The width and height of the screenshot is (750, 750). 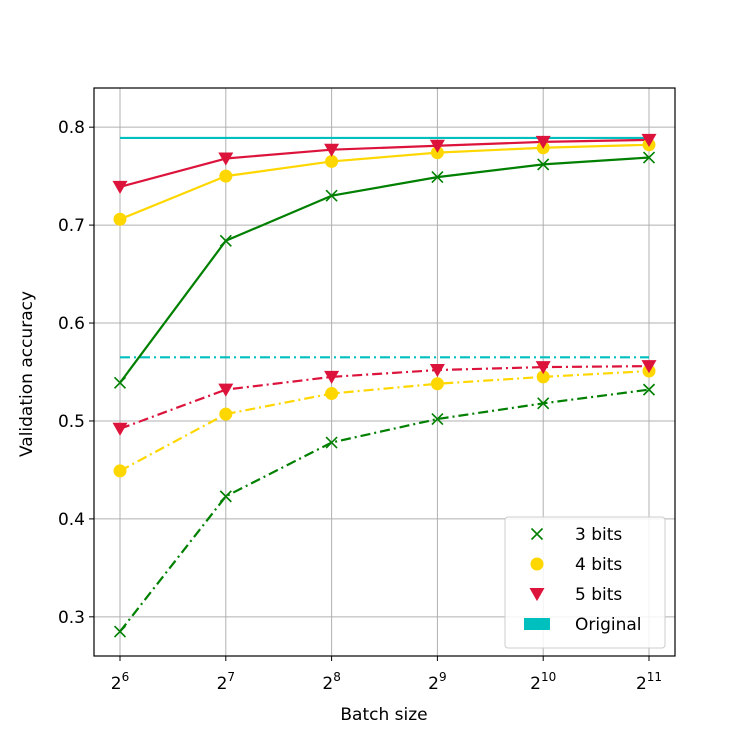 I want to click on y-tick-label: 0.7, so click(x=71, y=226).